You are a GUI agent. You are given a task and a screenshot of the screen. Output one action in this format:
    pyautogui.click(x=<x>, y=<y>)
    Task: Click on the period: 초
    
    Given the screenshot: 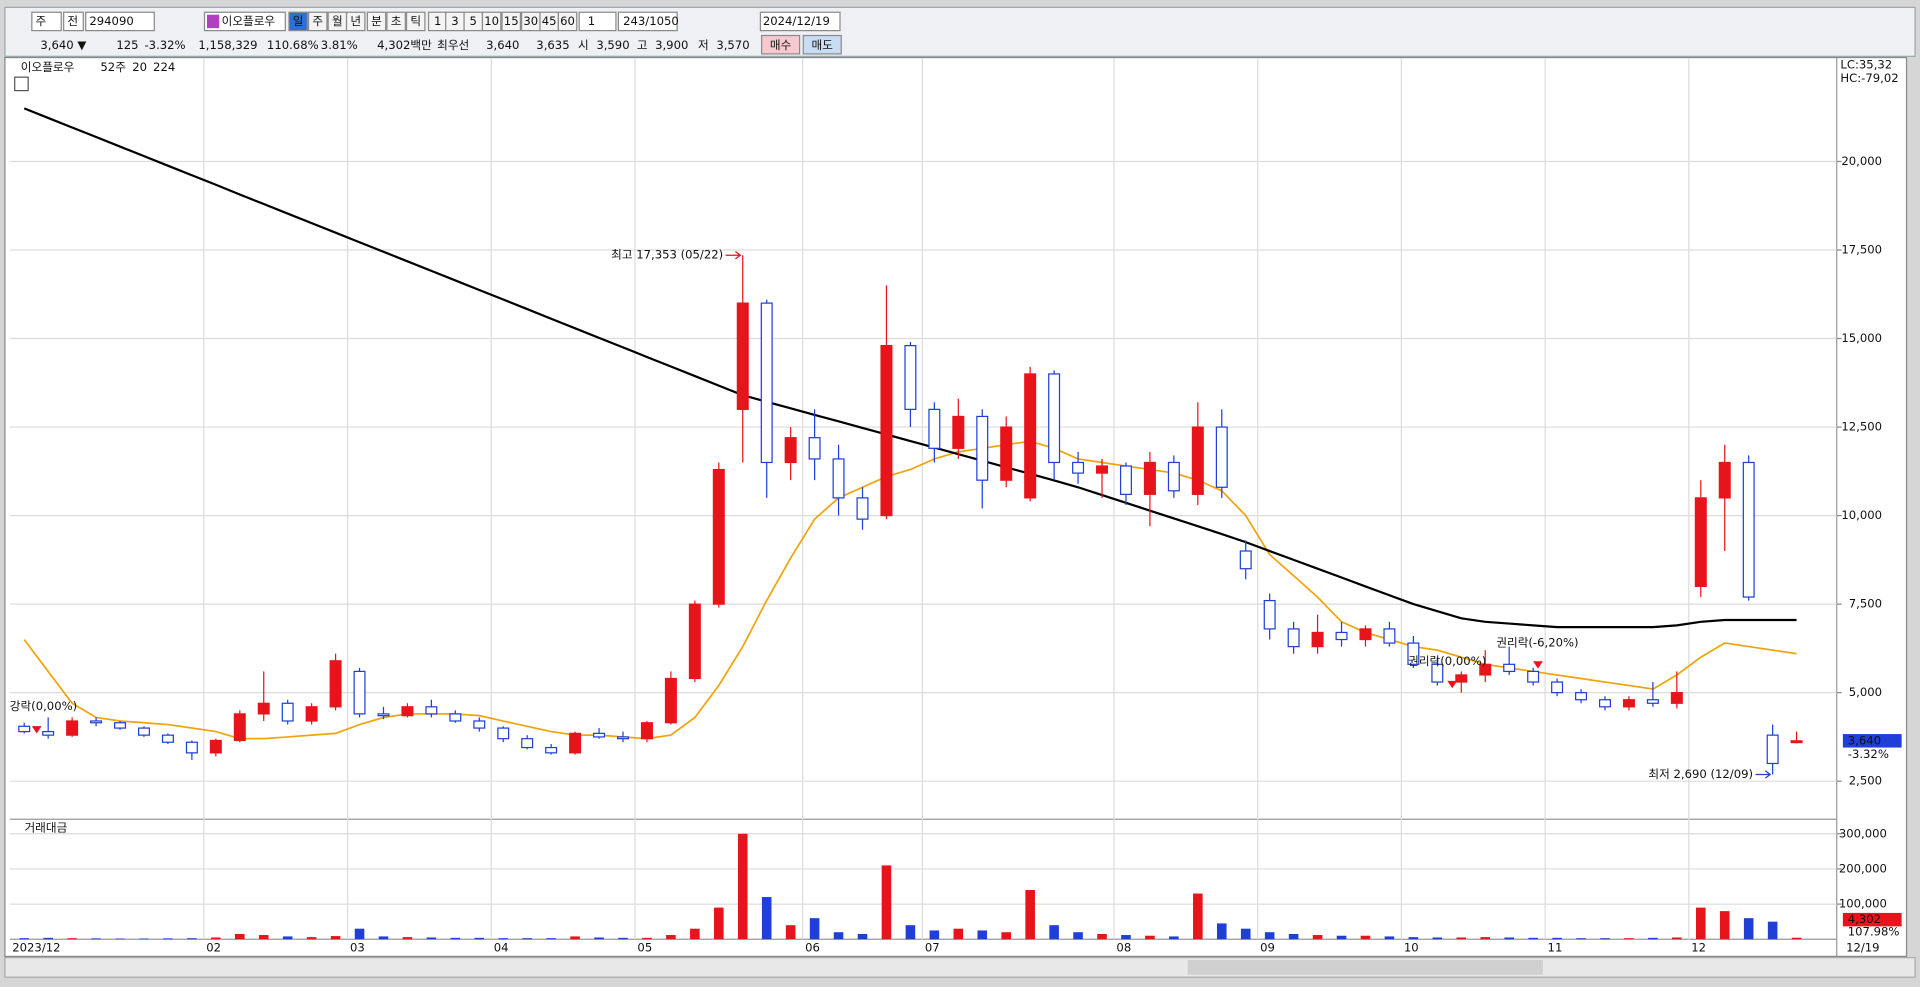 What is the action you would take?
    pyautogui.click(x=396, y=21)
    